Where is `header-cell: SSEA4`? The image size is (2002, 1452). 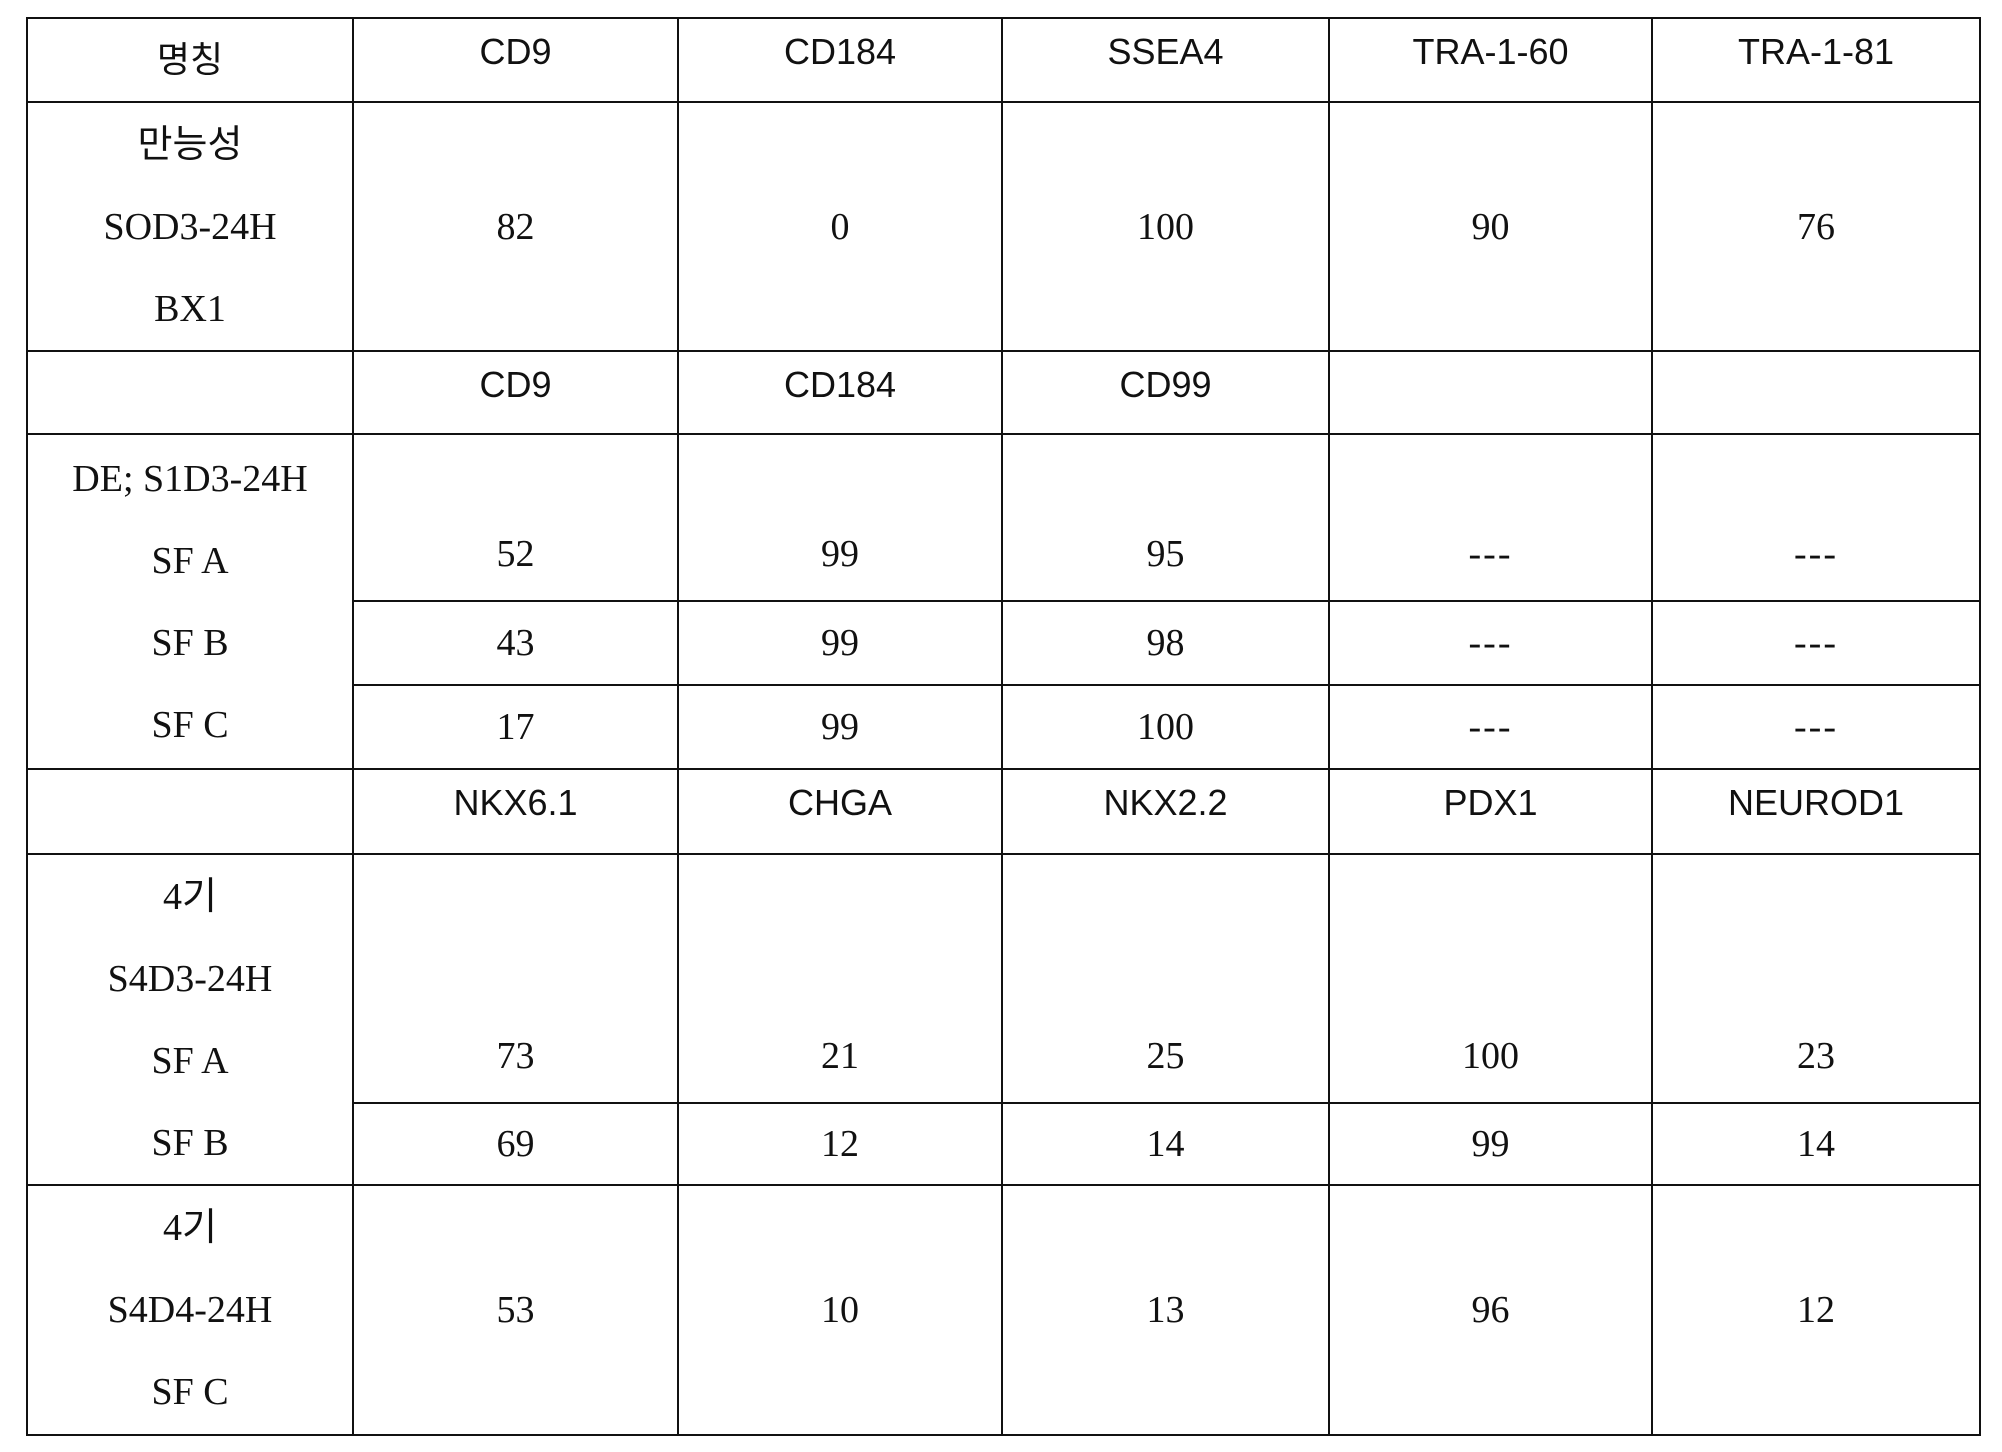
header-cell: SSEA4 is located at coordinates (1165, 60).